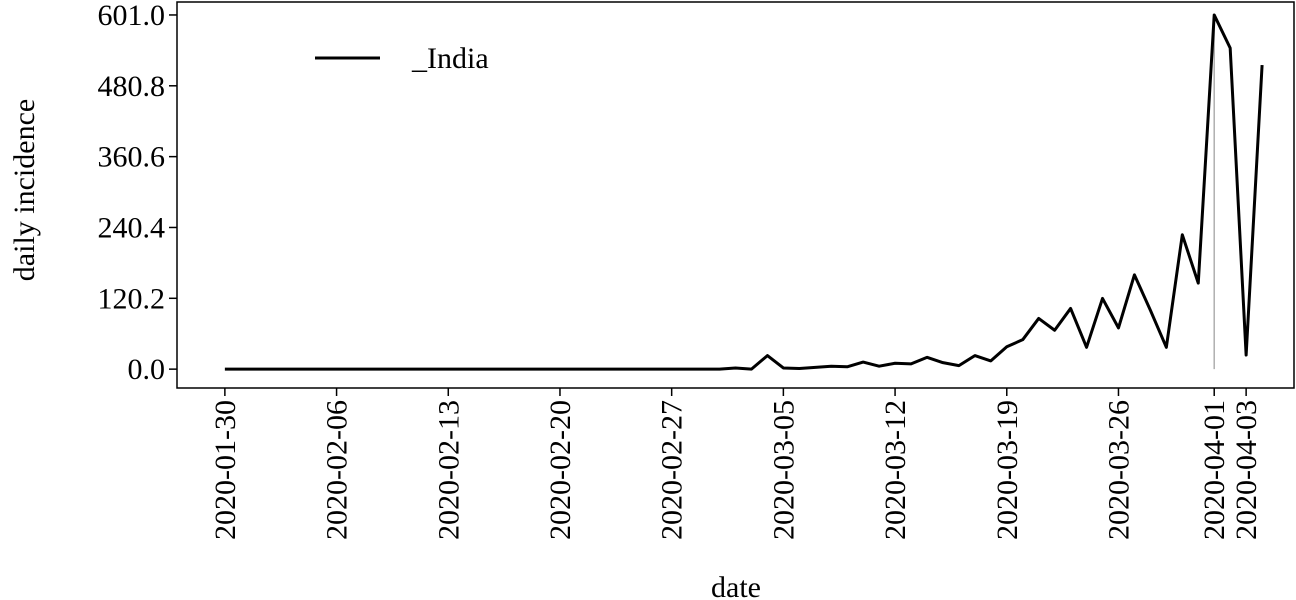  I want to click on x-tick-label: 2020-03-05, so click(783, 470).